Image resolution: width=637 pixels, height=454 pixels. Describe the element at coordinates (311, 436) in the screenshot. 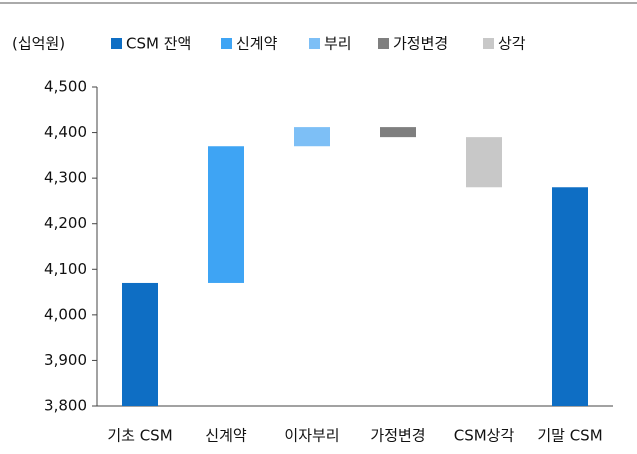

I see `x-tick-label: 이자부리` at that location.